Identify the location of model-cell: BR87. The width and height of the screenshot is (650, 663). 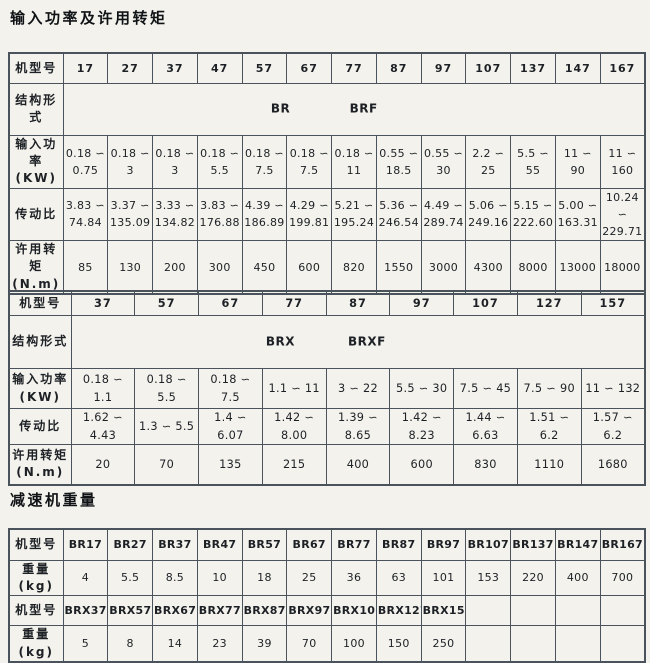
(398, 544).